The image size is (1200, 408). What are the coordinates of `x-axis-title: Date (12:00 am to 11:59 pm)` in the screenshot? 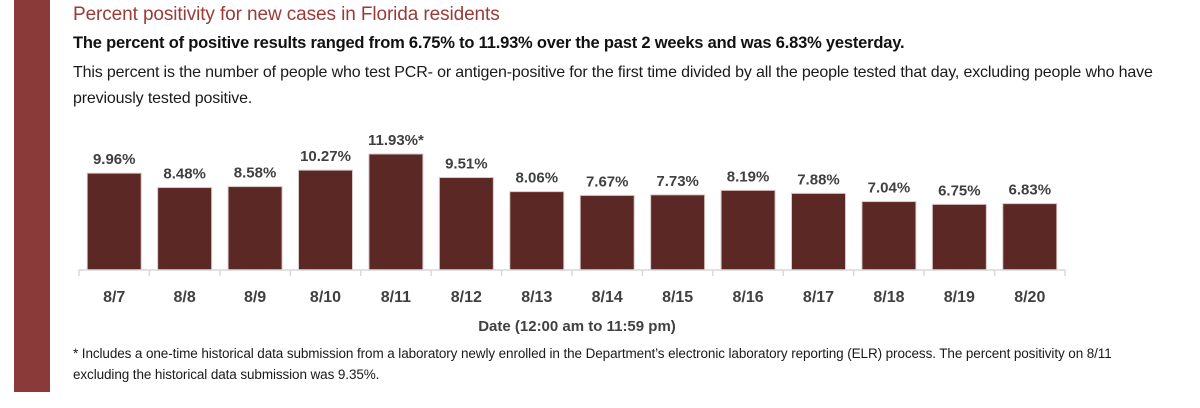 It's located at (577, 326).